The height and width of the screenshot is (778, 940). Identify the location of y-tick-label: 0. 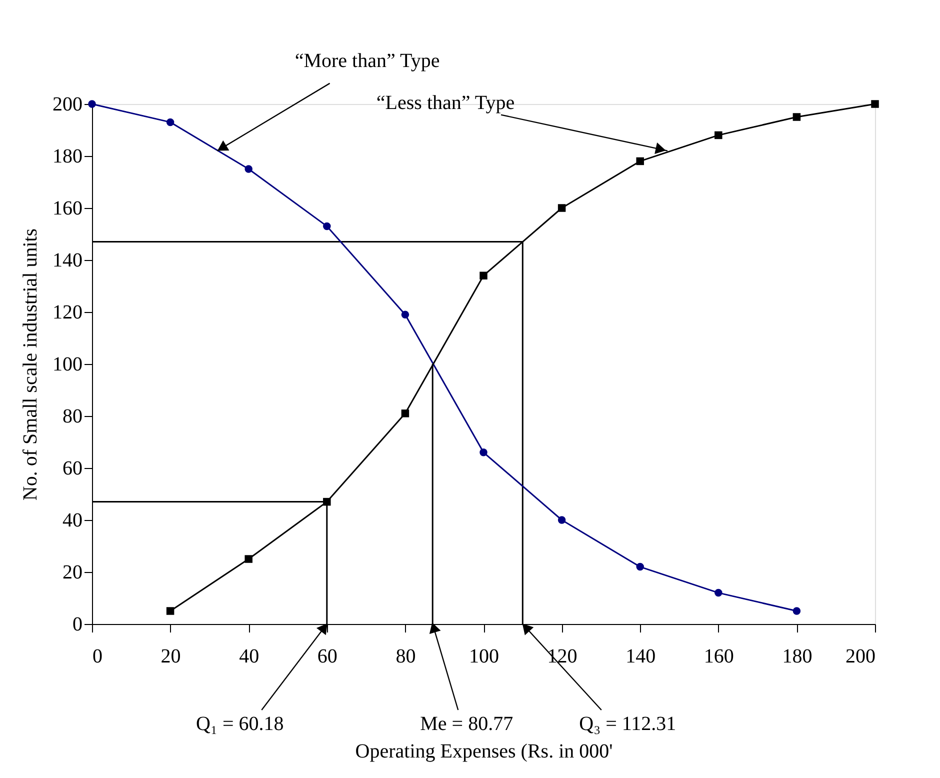
(77, 625).